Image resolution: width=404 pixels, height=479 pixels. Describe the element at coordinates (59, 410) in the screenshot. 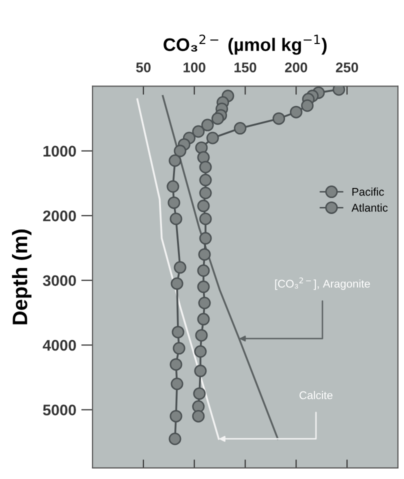

I see `y-tick-label: 5000` at that location.